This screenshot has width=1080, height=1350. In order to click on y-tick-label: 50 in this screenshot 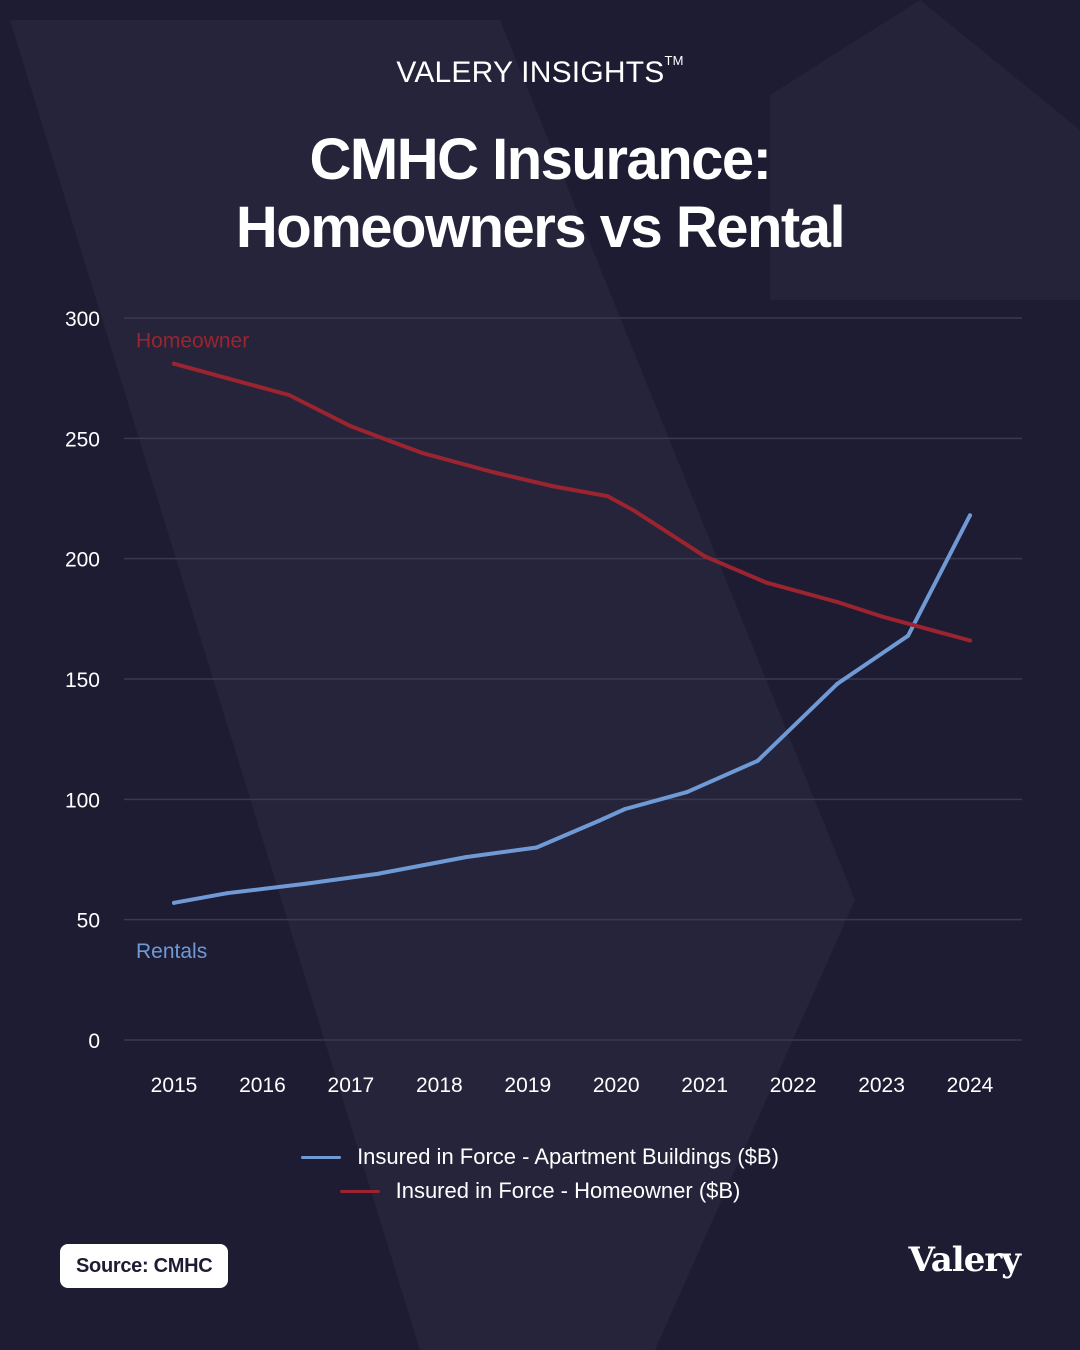, I will do `click(88, 921)`.